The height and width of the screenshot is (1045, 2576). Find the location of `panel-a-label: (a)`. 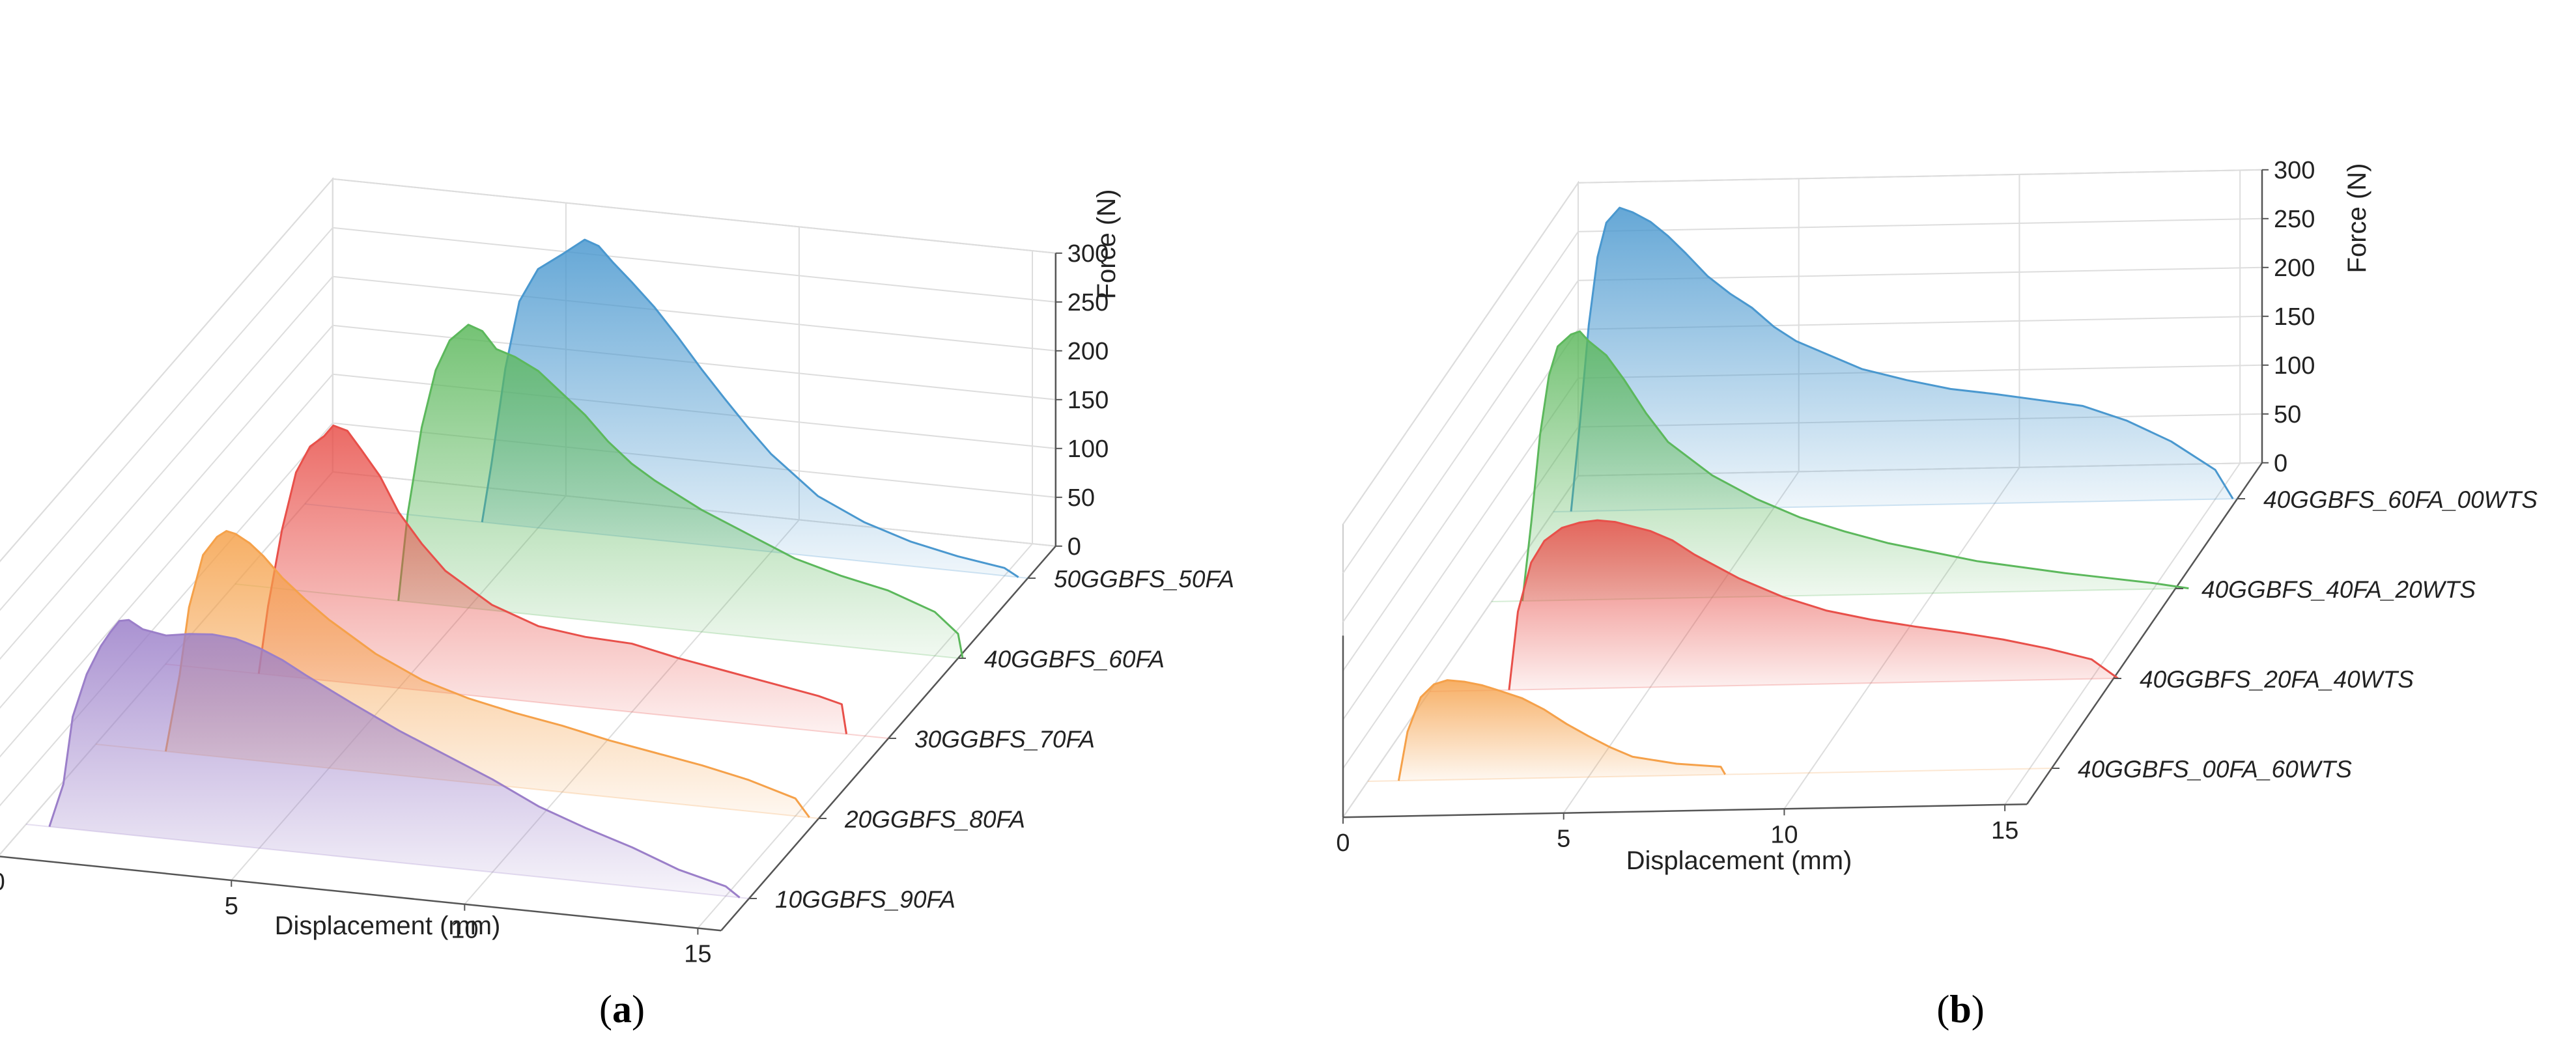

panel-a-label: (a) is located at coordinates (622, 1009).